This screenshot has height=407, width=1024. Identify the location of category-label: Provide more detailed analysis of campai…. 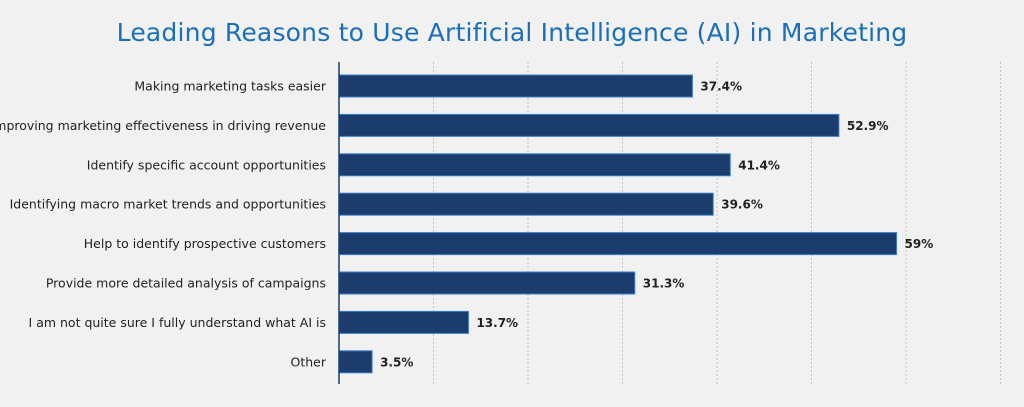
(186, 283).